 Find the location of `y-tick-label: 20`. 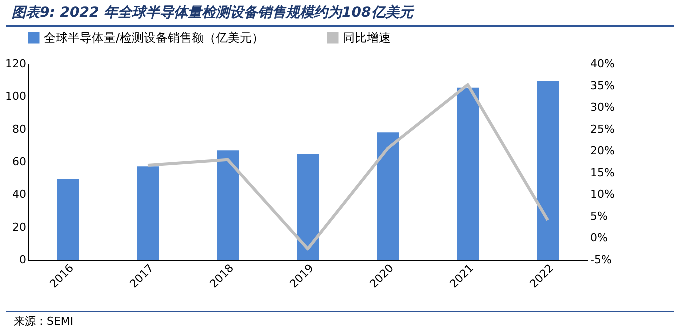

y-tick-label: 20 is located at coordinates (19, 227).